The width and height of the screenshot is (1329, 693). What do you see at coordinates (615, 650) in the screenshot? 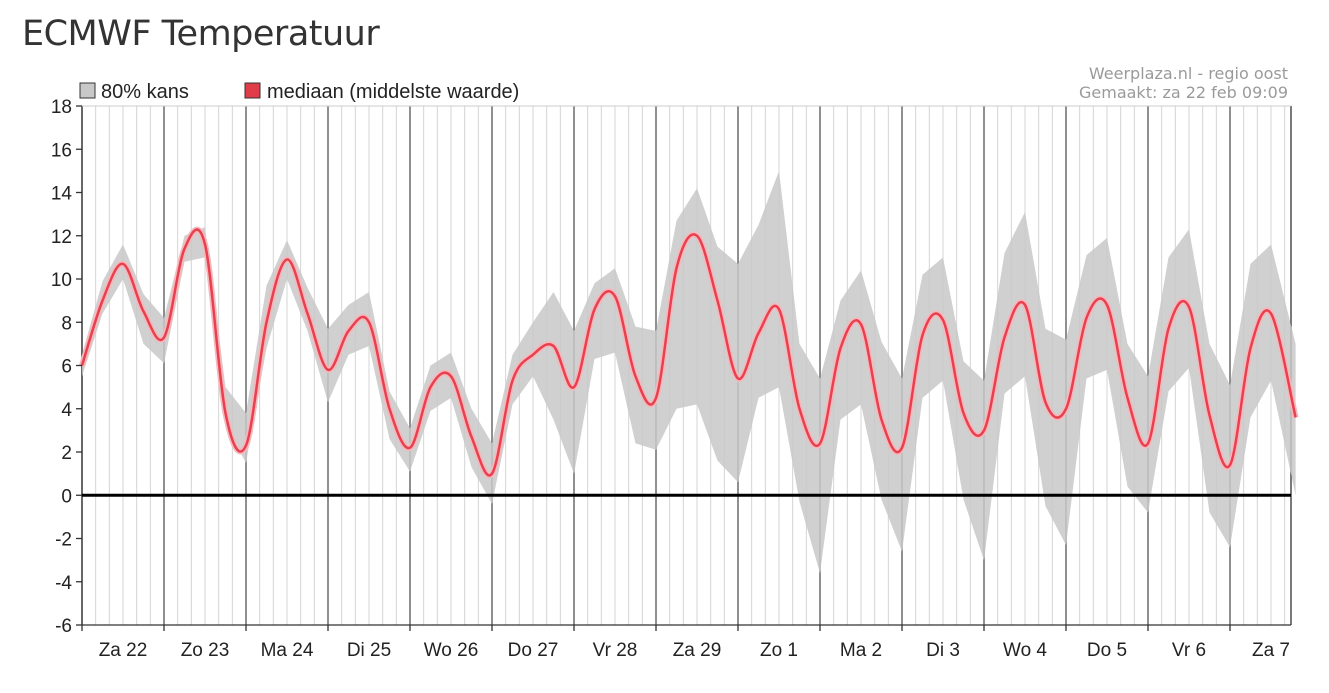
I see `x-day-label: Vr 28` at bounding box center [615, 650].